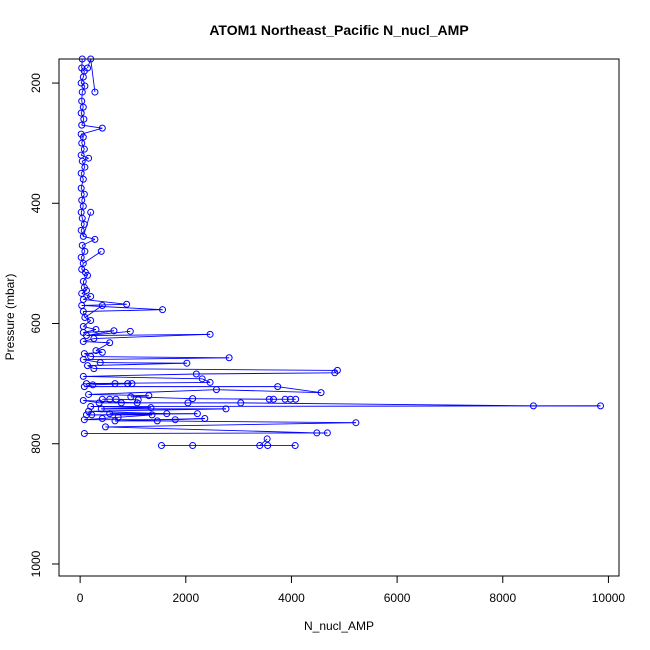 This screenshot has height=650, width=650. I want to click on x-tick-label: 4000, so click(291, 598).